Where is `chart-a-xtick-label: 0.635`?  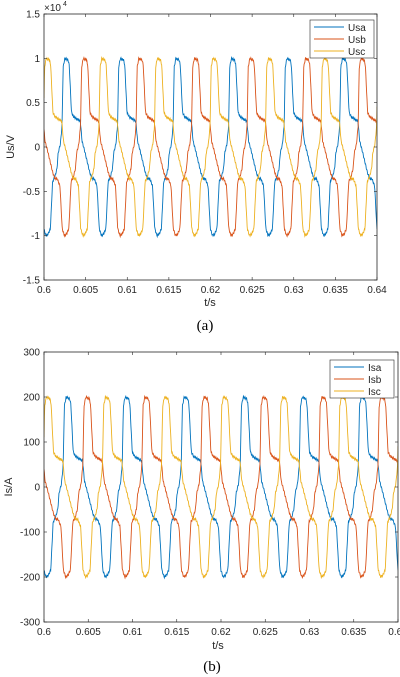 chart-a-xtick-label: 0.635 is located at coordinates (335, 290).